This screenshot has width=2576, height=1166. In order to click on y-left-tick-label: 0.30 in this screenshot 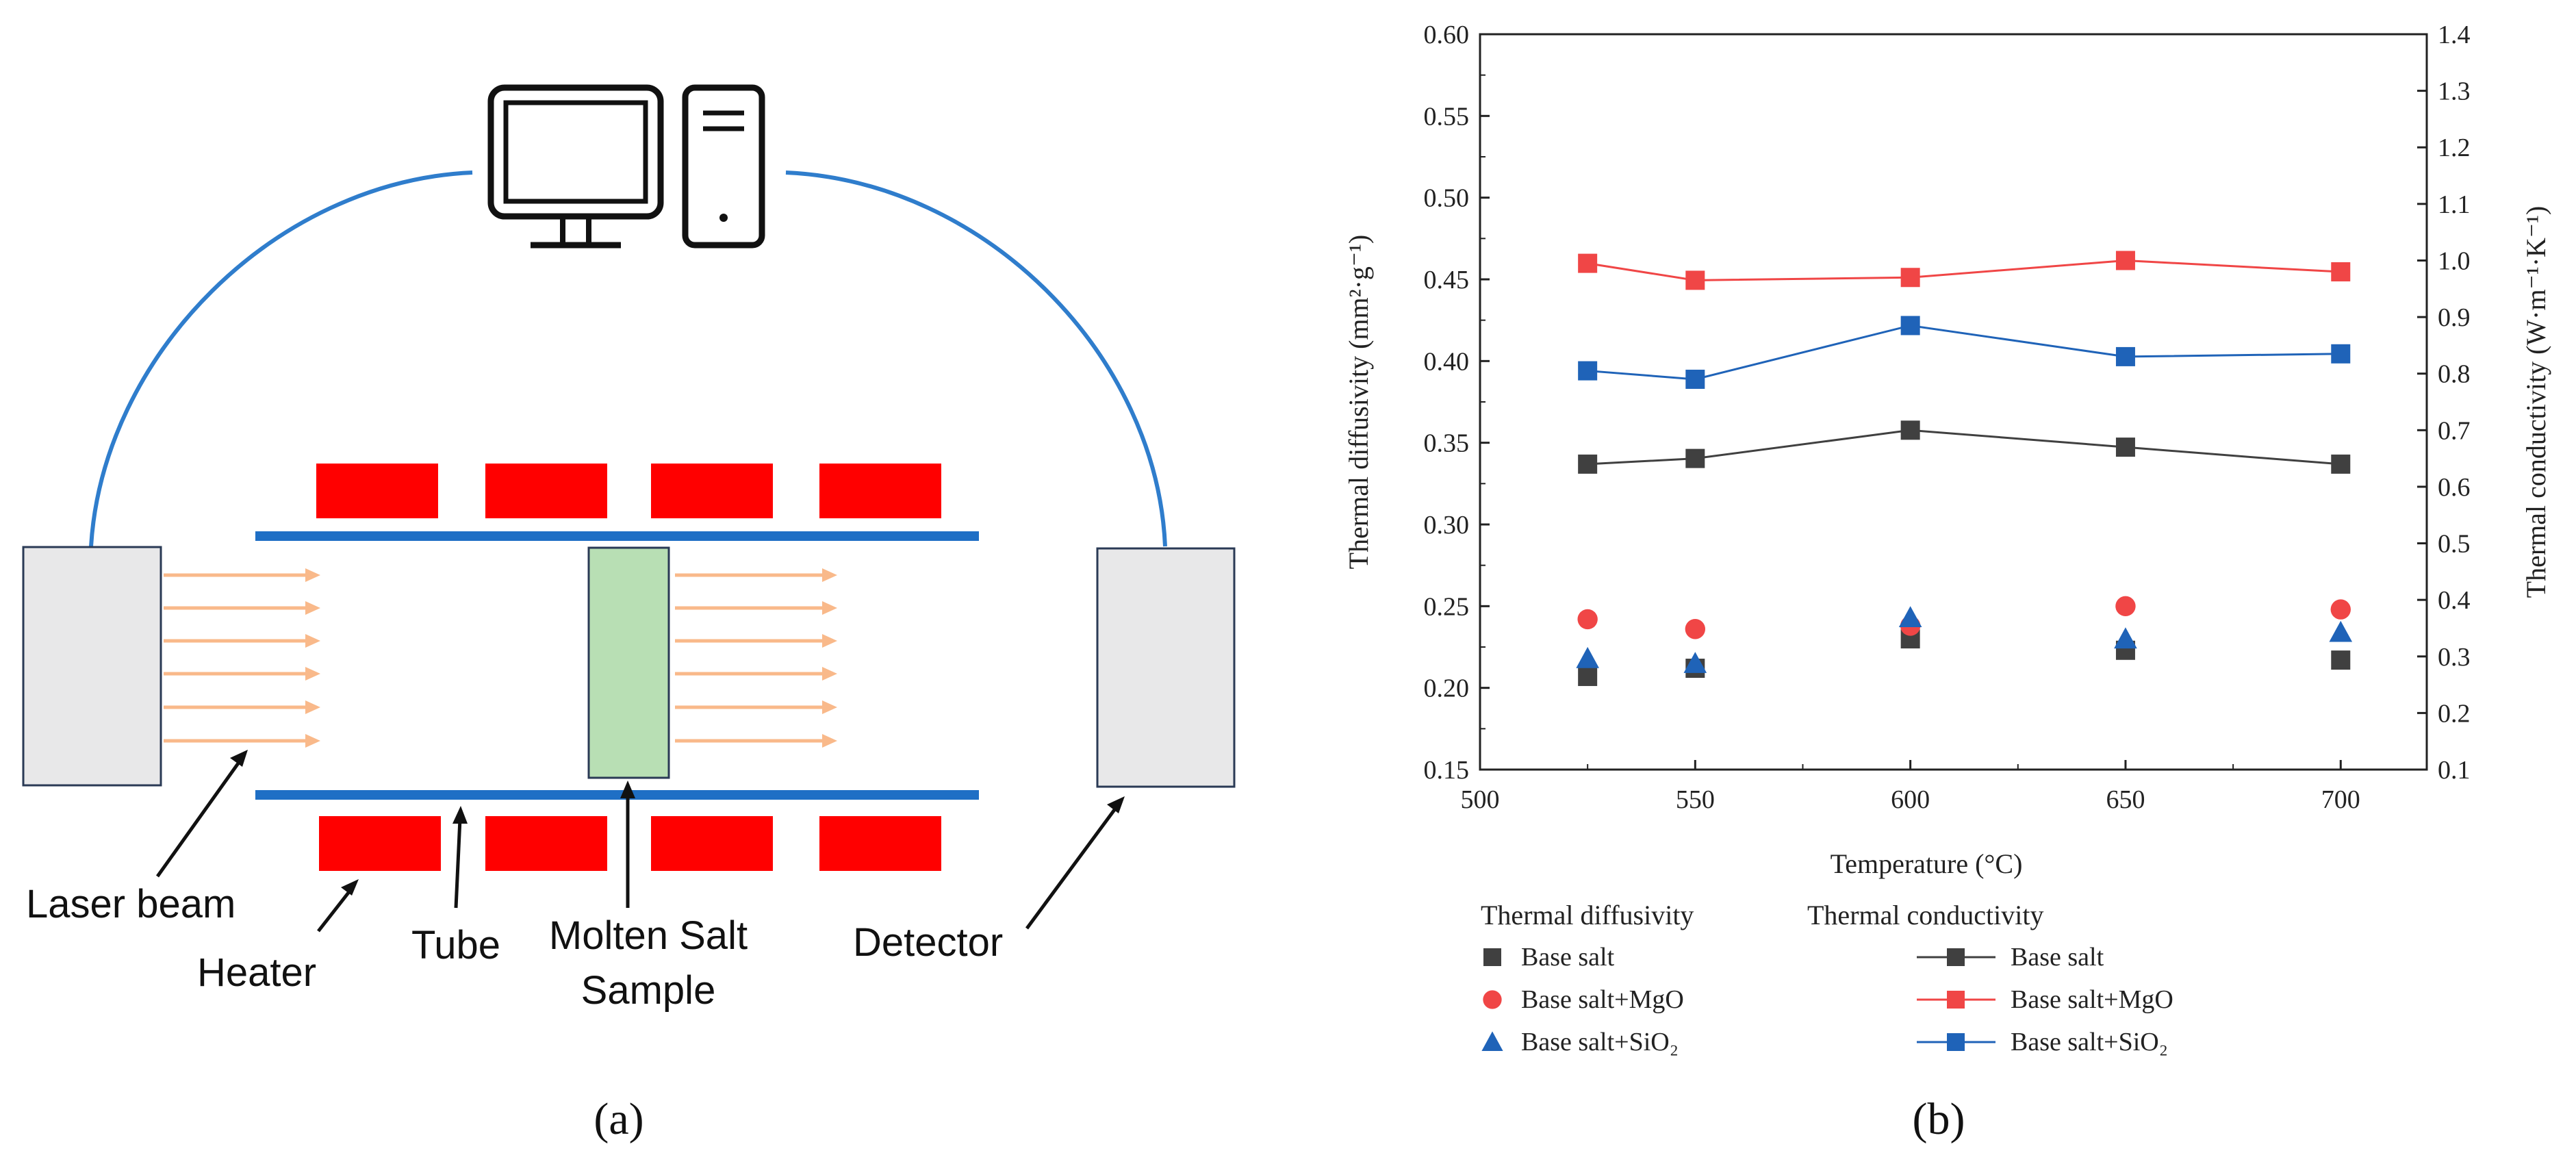, I will do `click(1447, 525)`.